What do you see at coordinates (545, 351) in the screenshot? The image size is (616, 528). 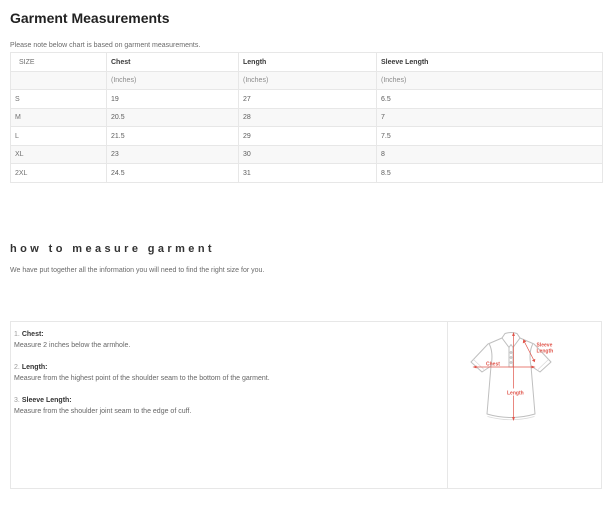 I see `sleeve-length-label-line2: Length` at bounding box center [545, 351].